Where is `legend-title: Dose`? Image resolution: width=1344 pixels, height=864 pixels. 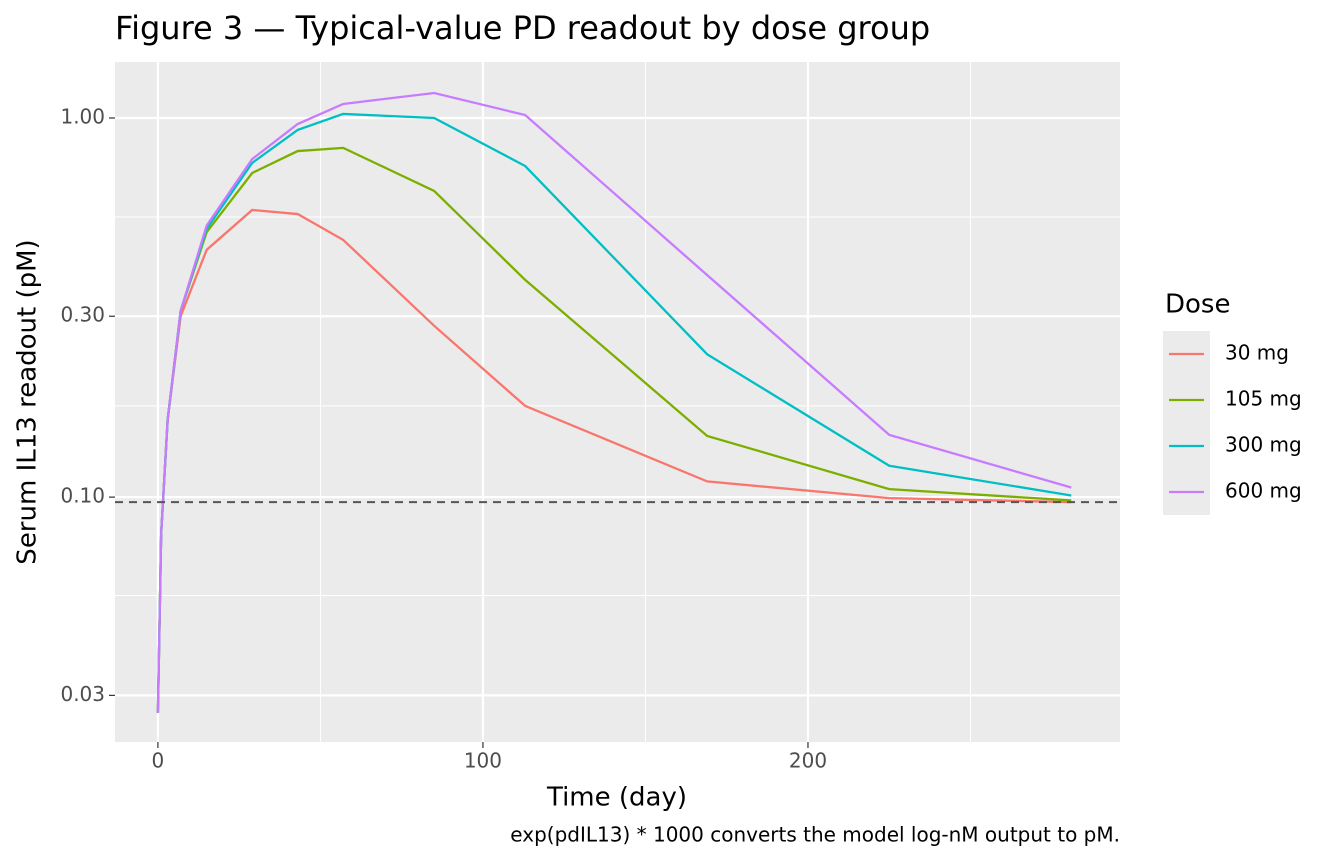 legend-title: Dose is located at coordinates (1197, 305).